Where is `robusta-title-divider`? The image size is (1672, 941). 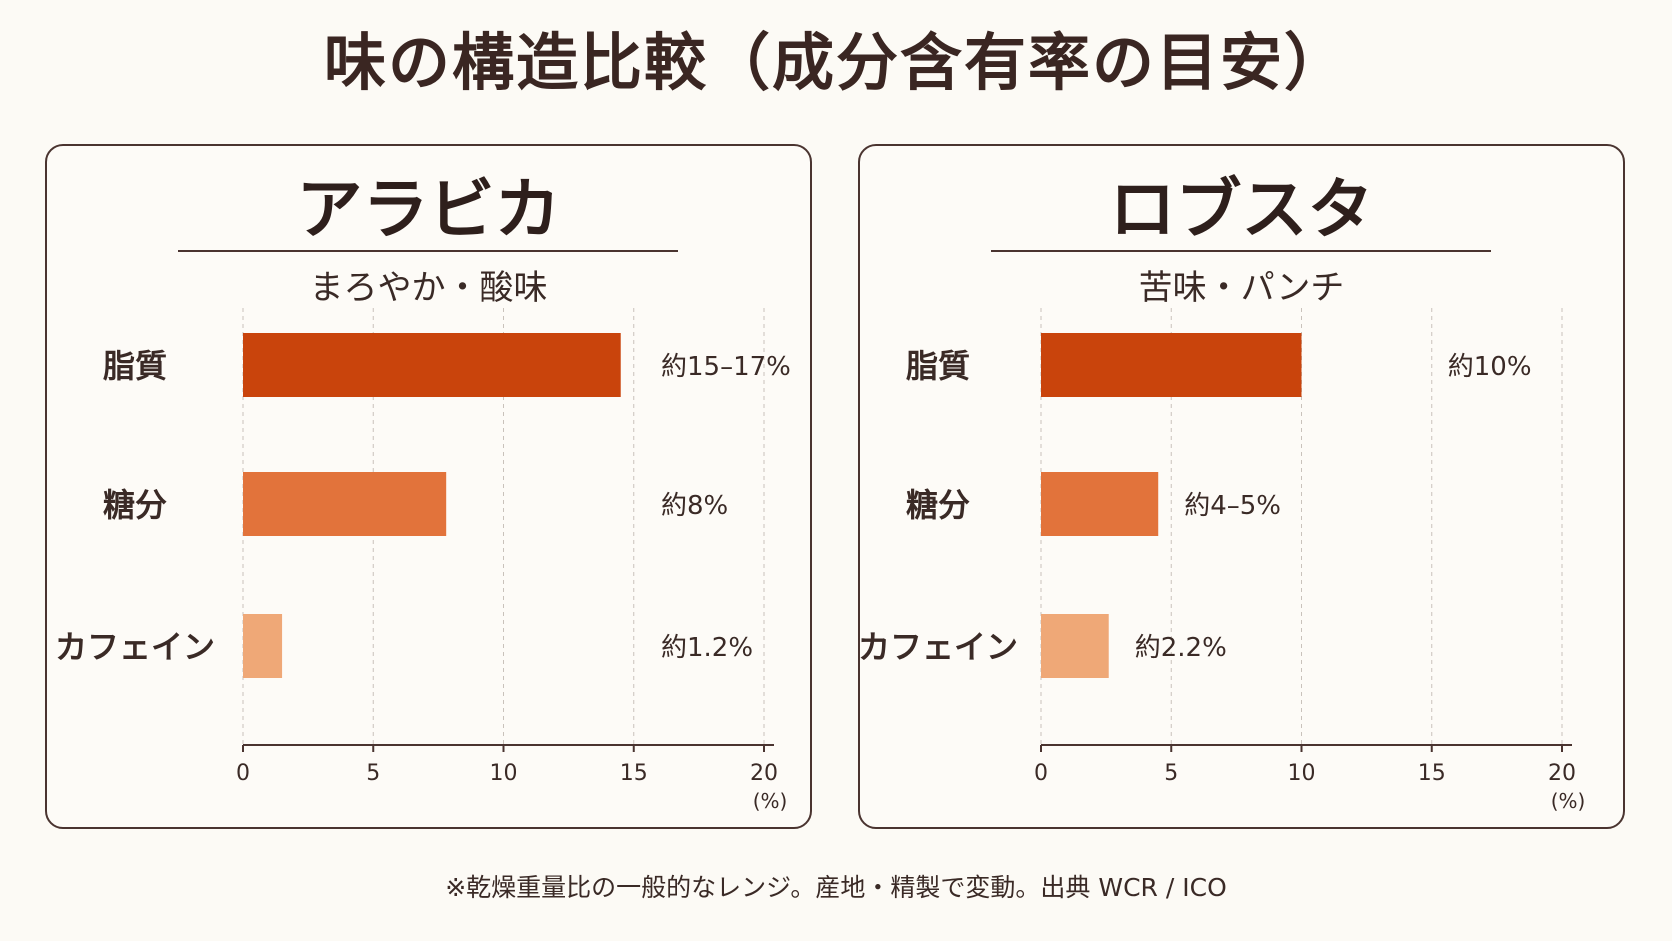 robusta-title-divider is located at coordinates (1241, 251).